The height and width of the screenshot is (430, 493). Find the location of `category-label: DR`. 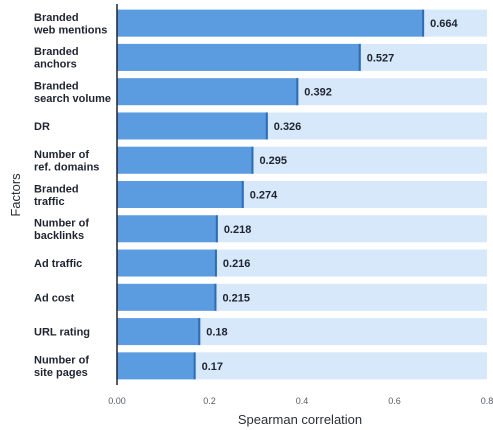

category-label: DR is located at coordinates (42, 127).